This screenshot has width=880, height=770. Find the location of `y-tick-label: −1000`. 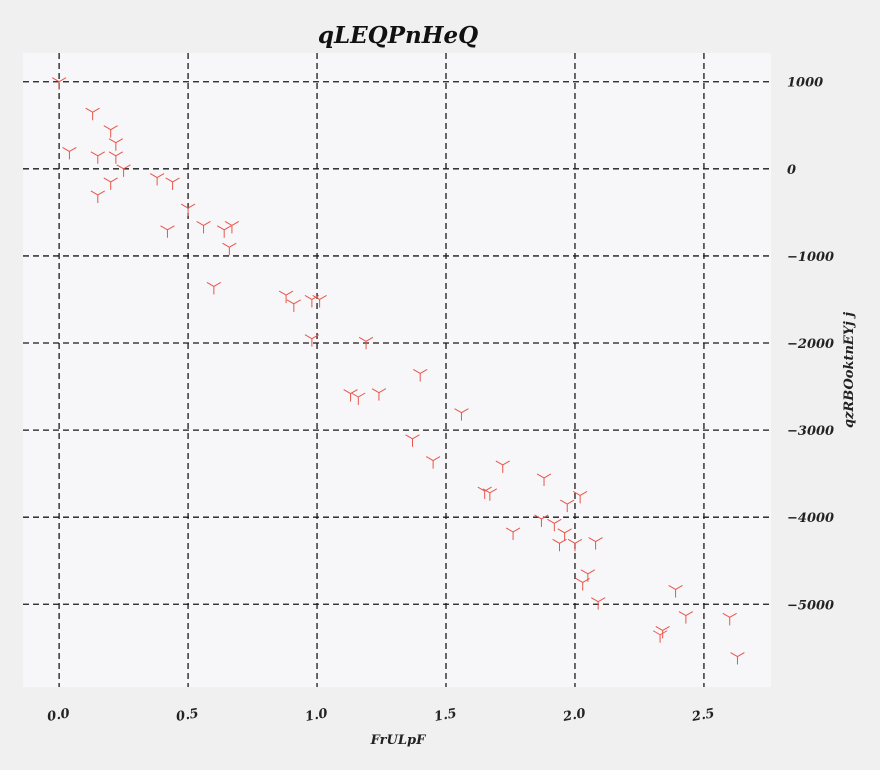

y-tick-label: −1000 is located at coordinates (810, 257).